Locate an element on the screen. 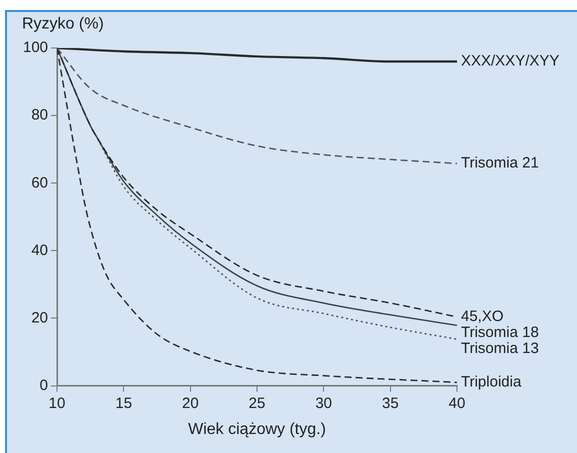 The height and width of the screenshot is (453, 577). x-axis-title: Wiek ciążowy (tyg.) is located at coordinates (257, 429).